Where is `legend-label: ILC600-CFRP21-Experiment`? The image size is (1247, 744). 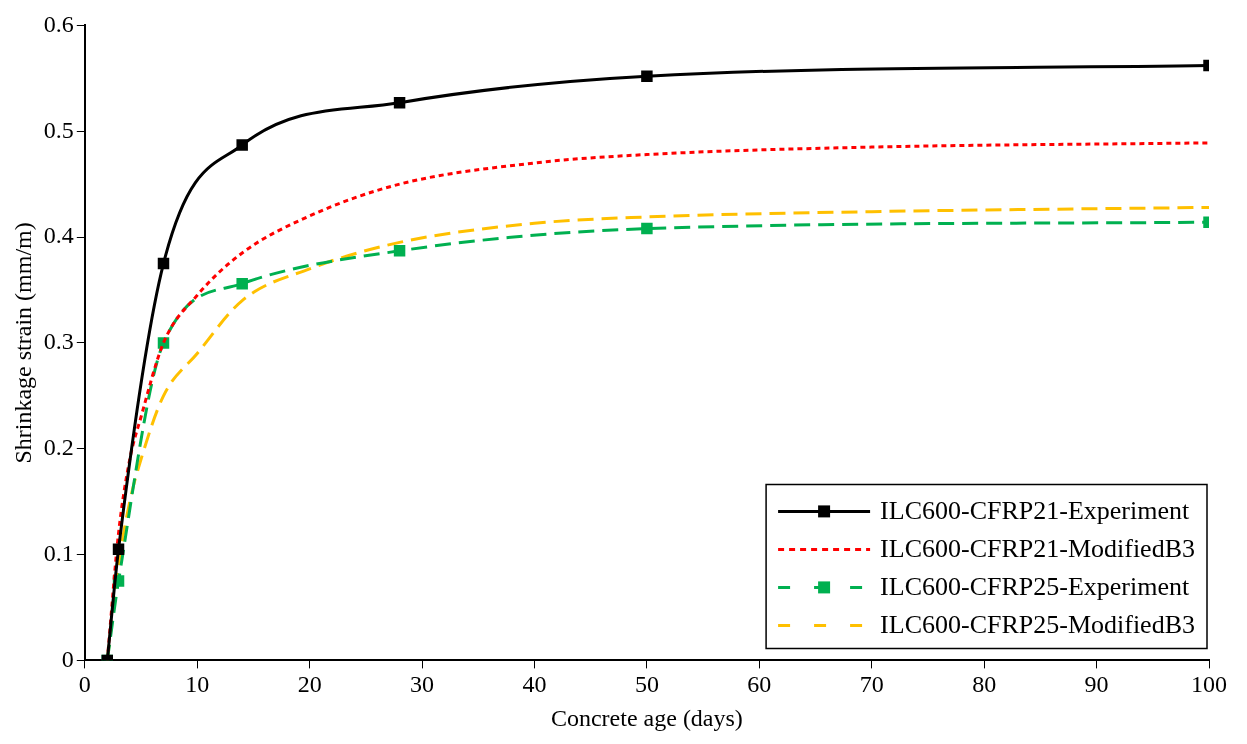 legend-label: ILC600-CFRP21-Experiment is located at coordinates (1035, 511).